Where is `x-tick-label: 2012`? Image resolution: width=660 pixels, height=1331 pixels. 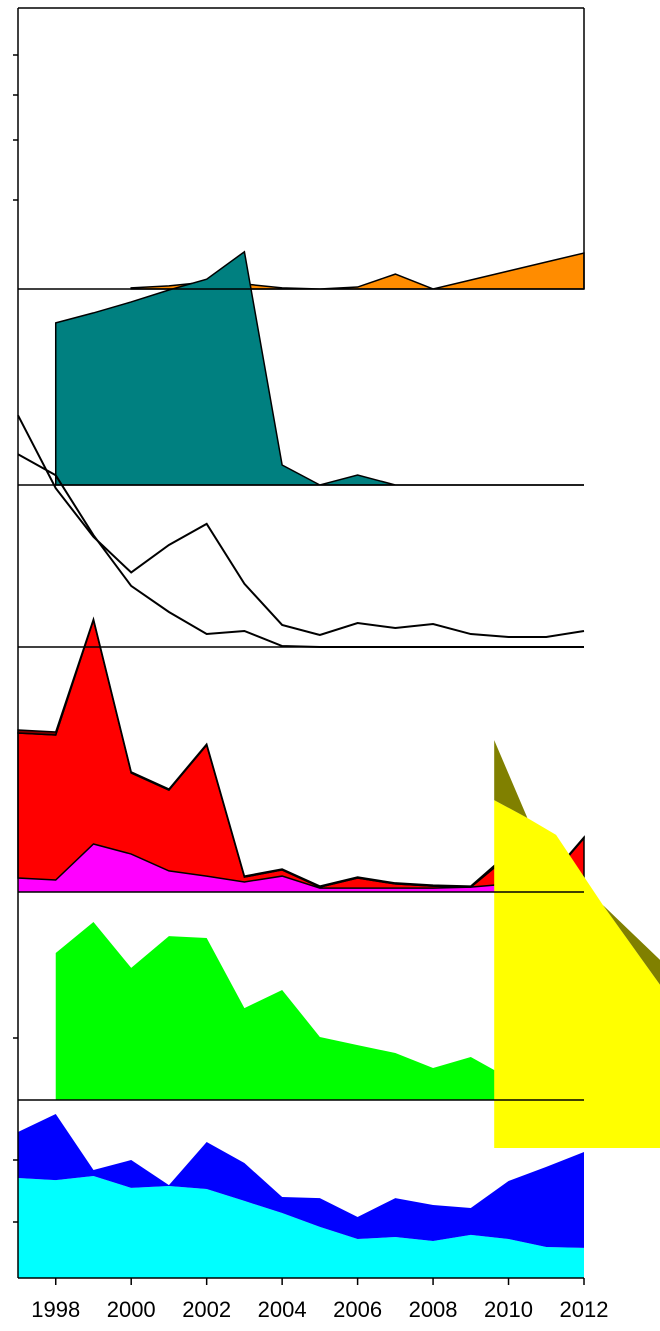
x-tick-label: 2012 is located at coordinates (584, 1309).